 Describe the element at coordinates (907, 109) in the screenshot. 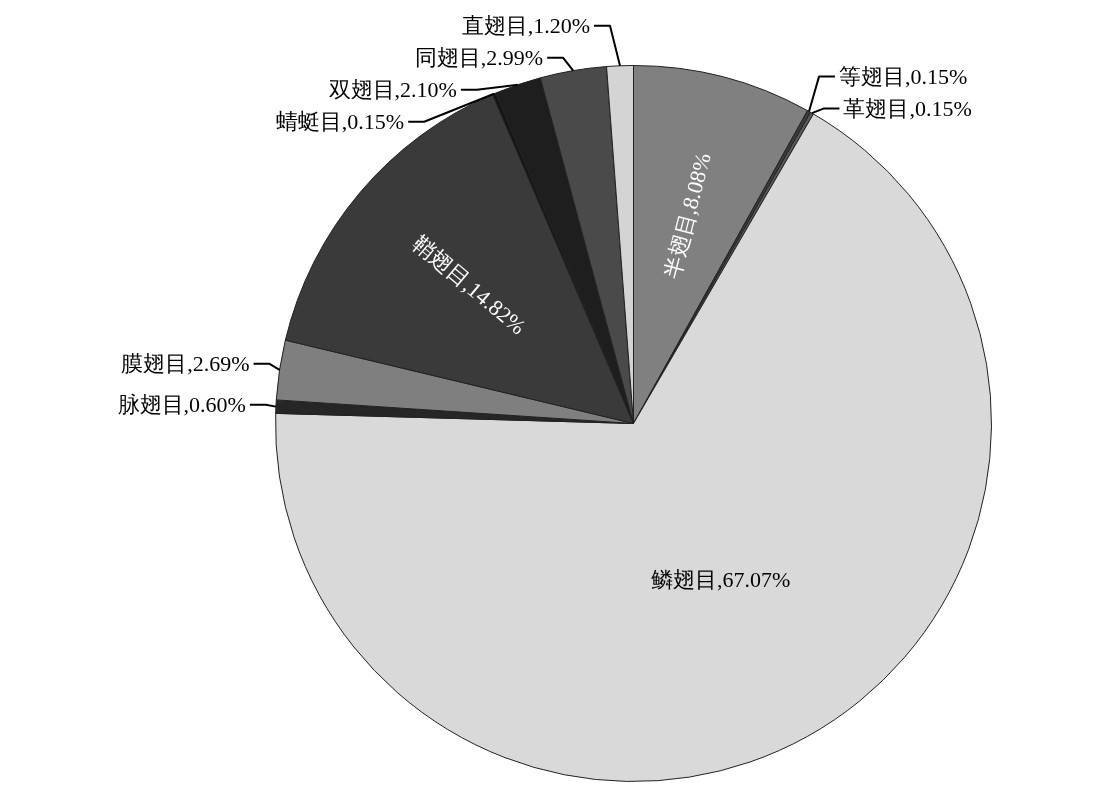

I see `slice-label: 革翅目,0.15%` at that location.